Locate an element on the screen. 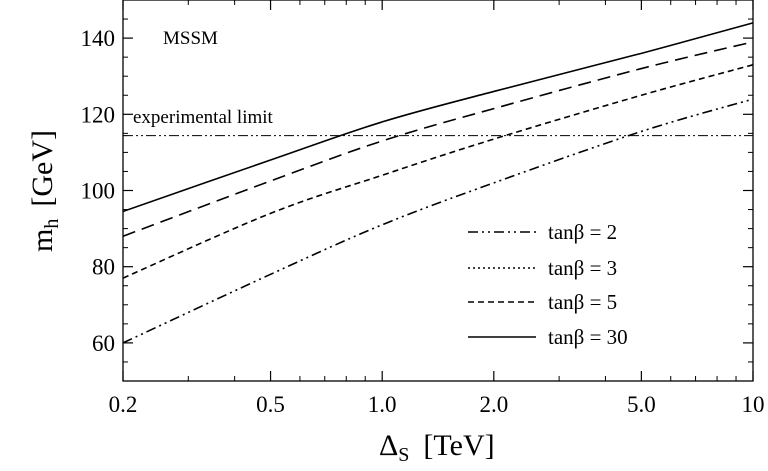  x-tick-label: 1.0 is located at coordinates (382, 404).